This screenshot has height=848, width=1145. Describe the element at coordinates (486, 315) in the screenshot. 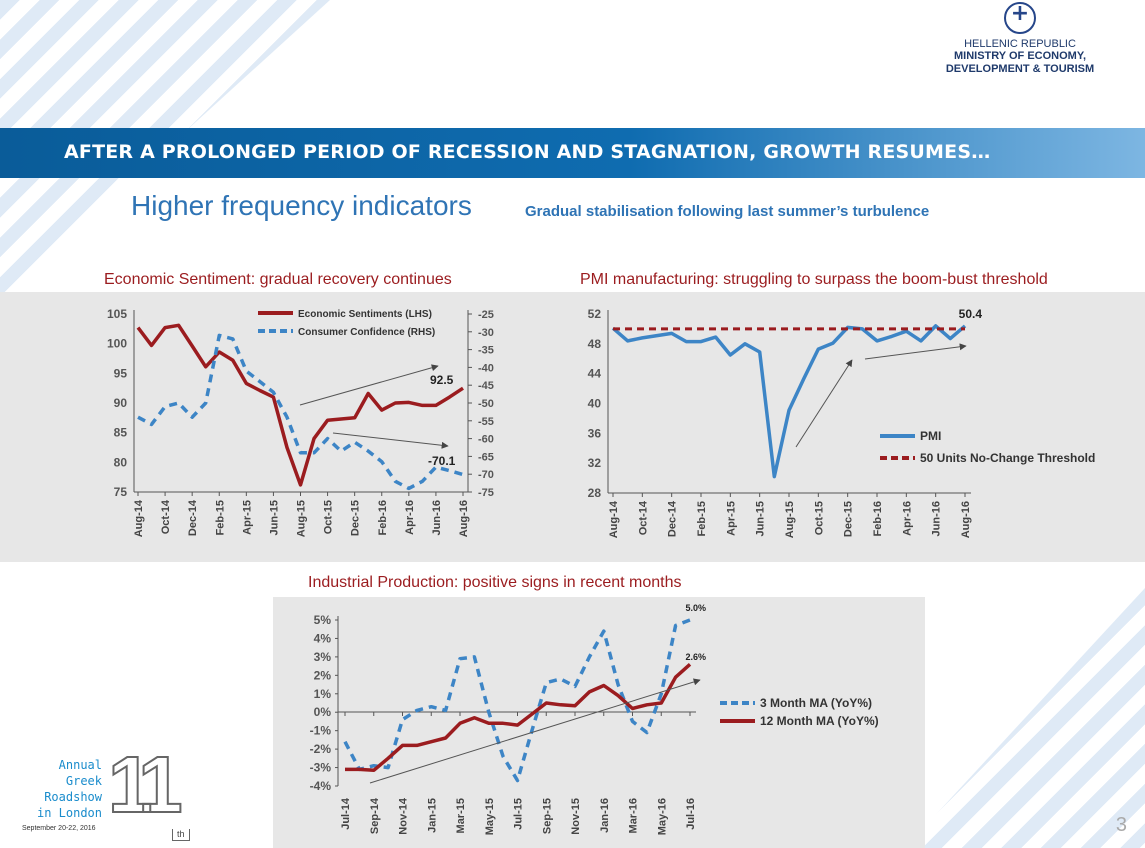

I see `y2-tick-label: -25` at that location.